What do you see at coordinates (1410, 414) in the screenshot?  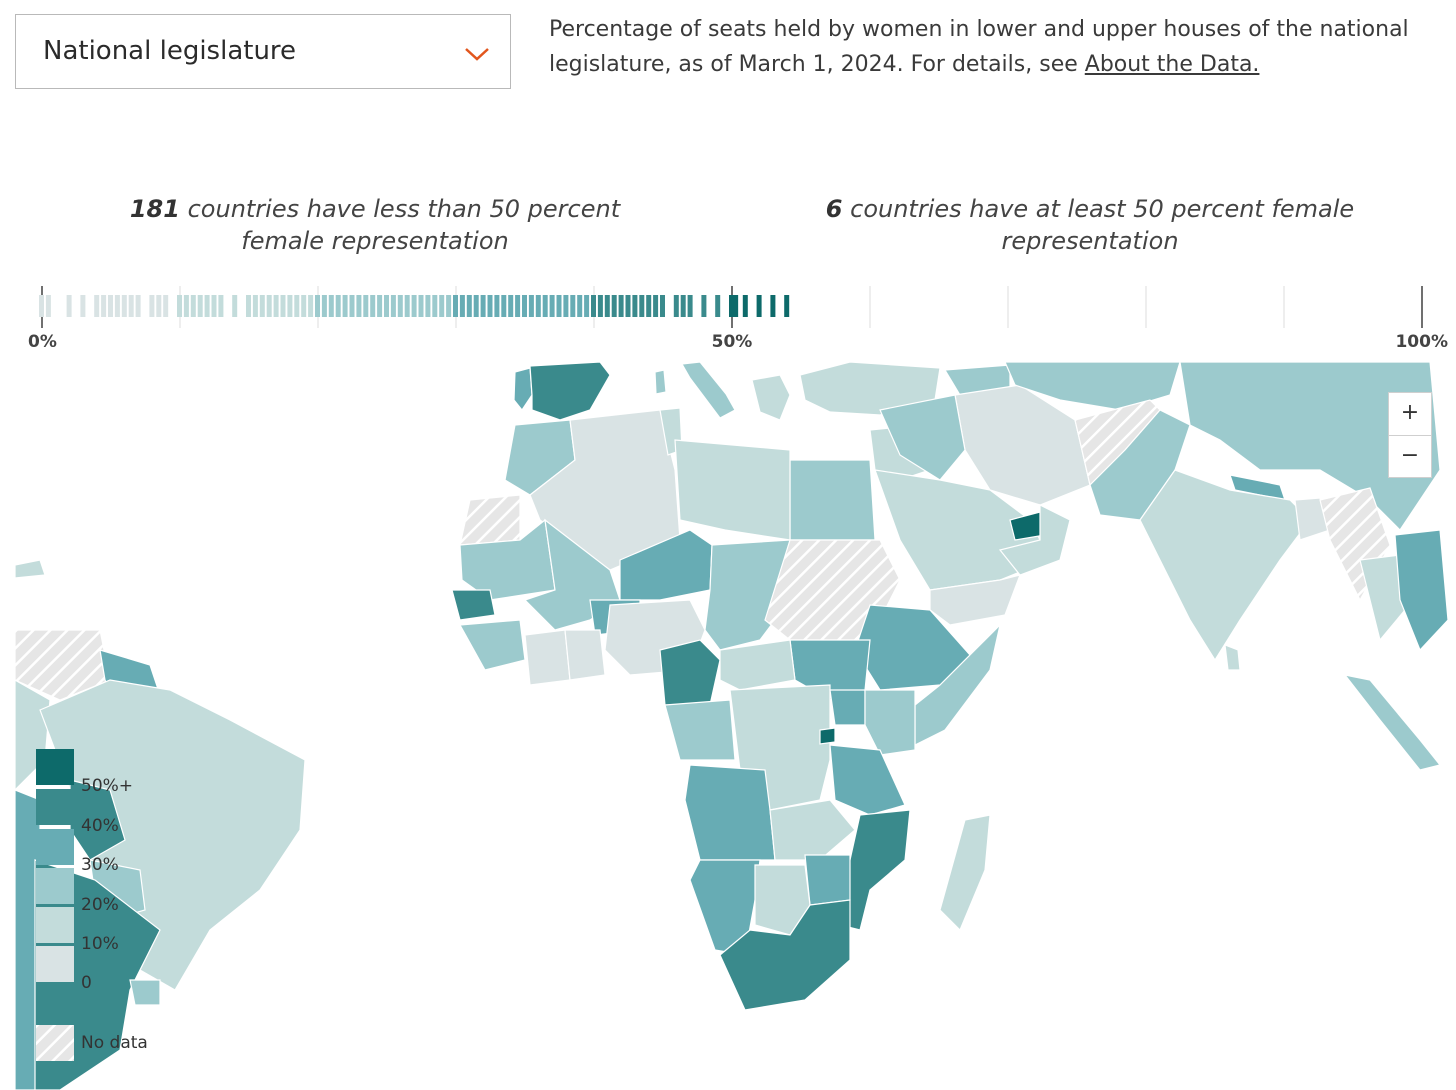 I see `zoom-in-button: +` at bounding box center [1410, 414].